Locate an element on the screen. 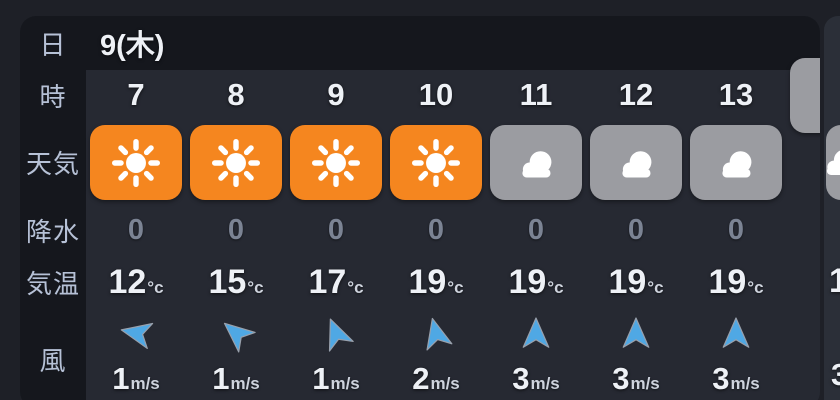 The width and height of the screenshot is (840, 400). date-label: 9(木) is located at coordinates (132, 46).